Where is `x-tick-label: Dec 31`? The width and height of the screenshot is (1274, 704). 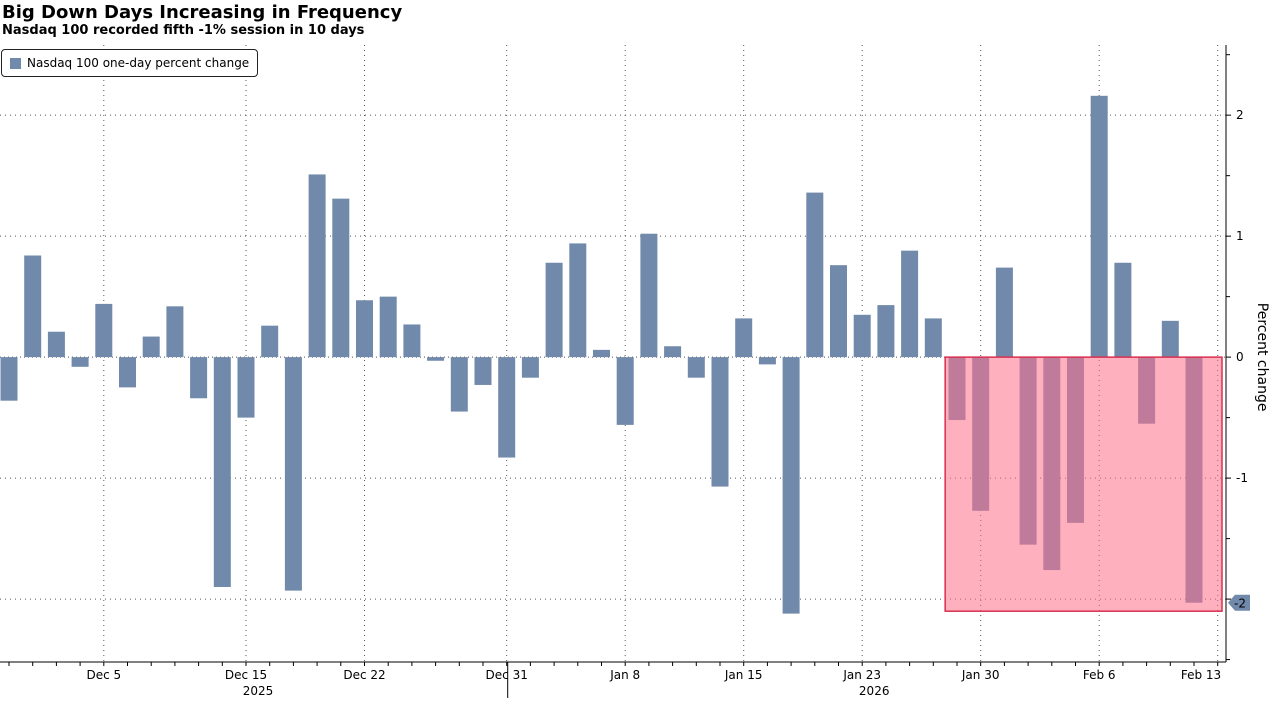
x-tick-label: Dec 31 is located at coordinates (507, 675).